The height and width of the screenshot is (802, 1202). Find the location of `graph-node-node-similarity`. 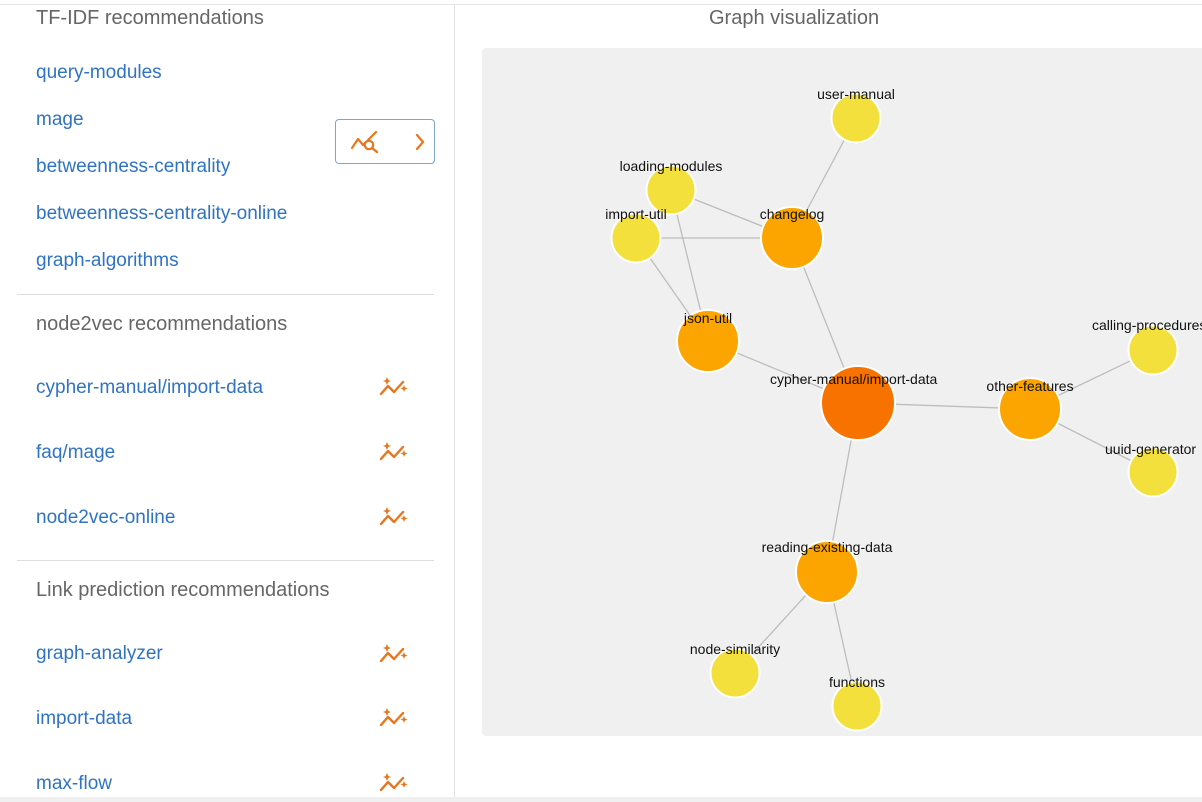

graph-node-node-similarity is located at coordinates (735, 673).